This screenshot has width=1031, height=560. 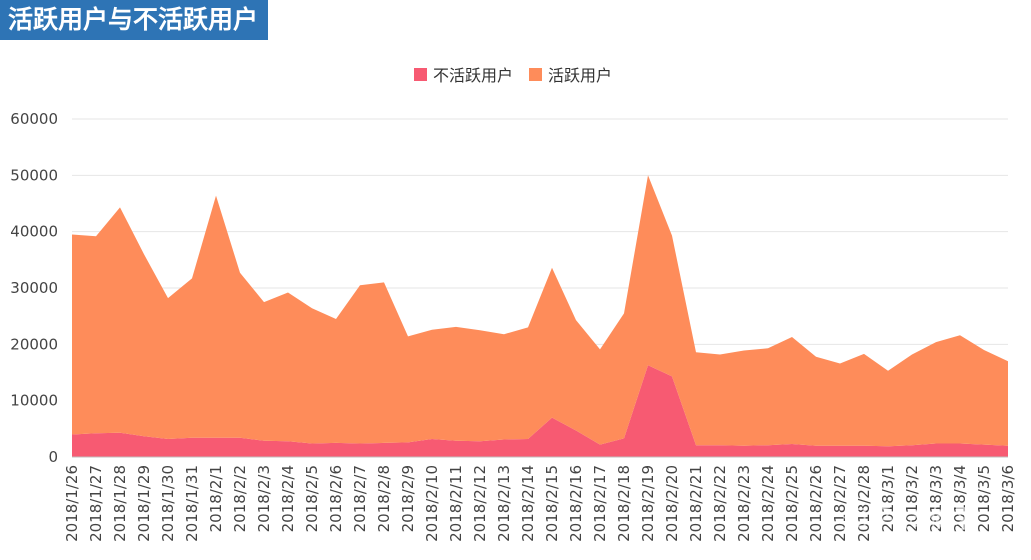 What do you see at coordinates (792, 503) in the screenshot?
I see `x-tick-label: 2018/2/25` at bounding box center [792, 503].